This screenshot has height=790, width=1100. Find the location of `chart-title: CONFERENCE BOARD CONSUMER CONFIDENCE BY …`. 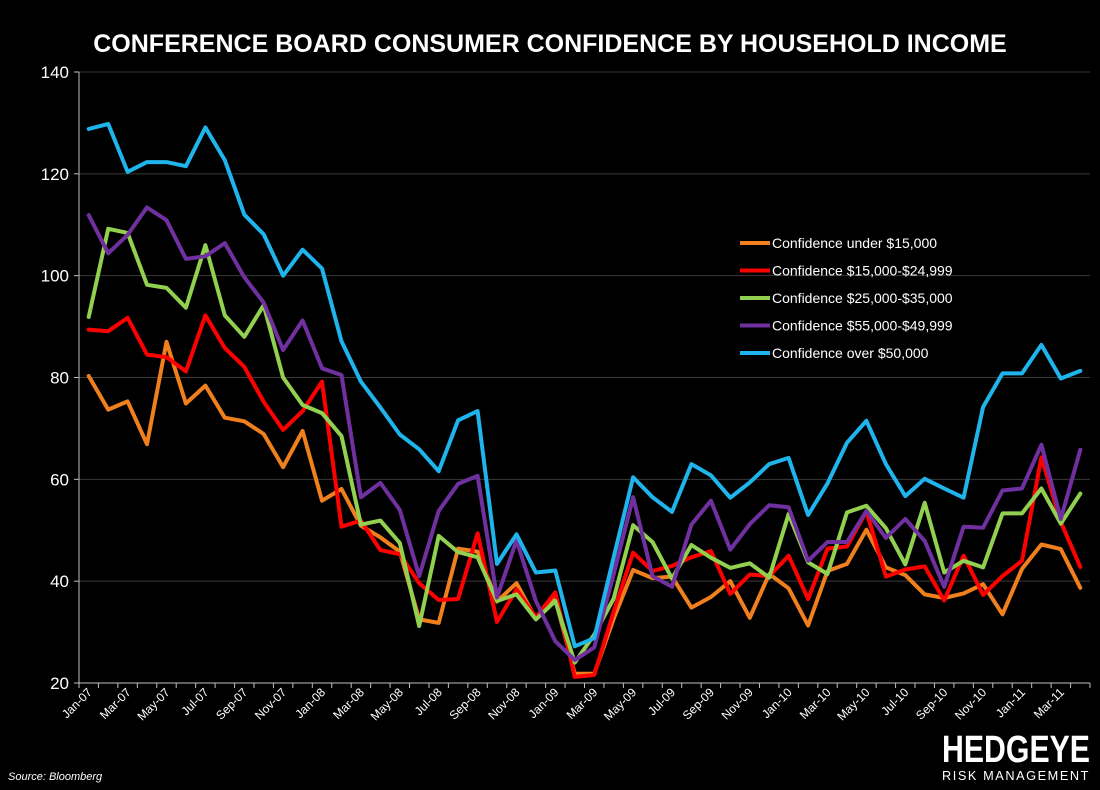

chart-title: CONFERENCE BOARD CONSUMER CONFIDENCE BY … is located at coordinates (549, 44).